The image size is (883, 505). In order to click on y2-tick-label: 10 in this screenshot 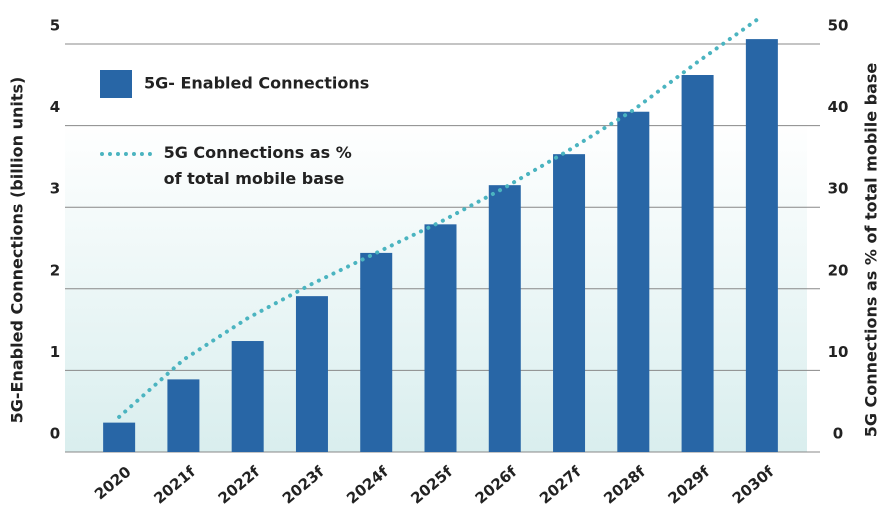, I will do `click(838, 352)`.